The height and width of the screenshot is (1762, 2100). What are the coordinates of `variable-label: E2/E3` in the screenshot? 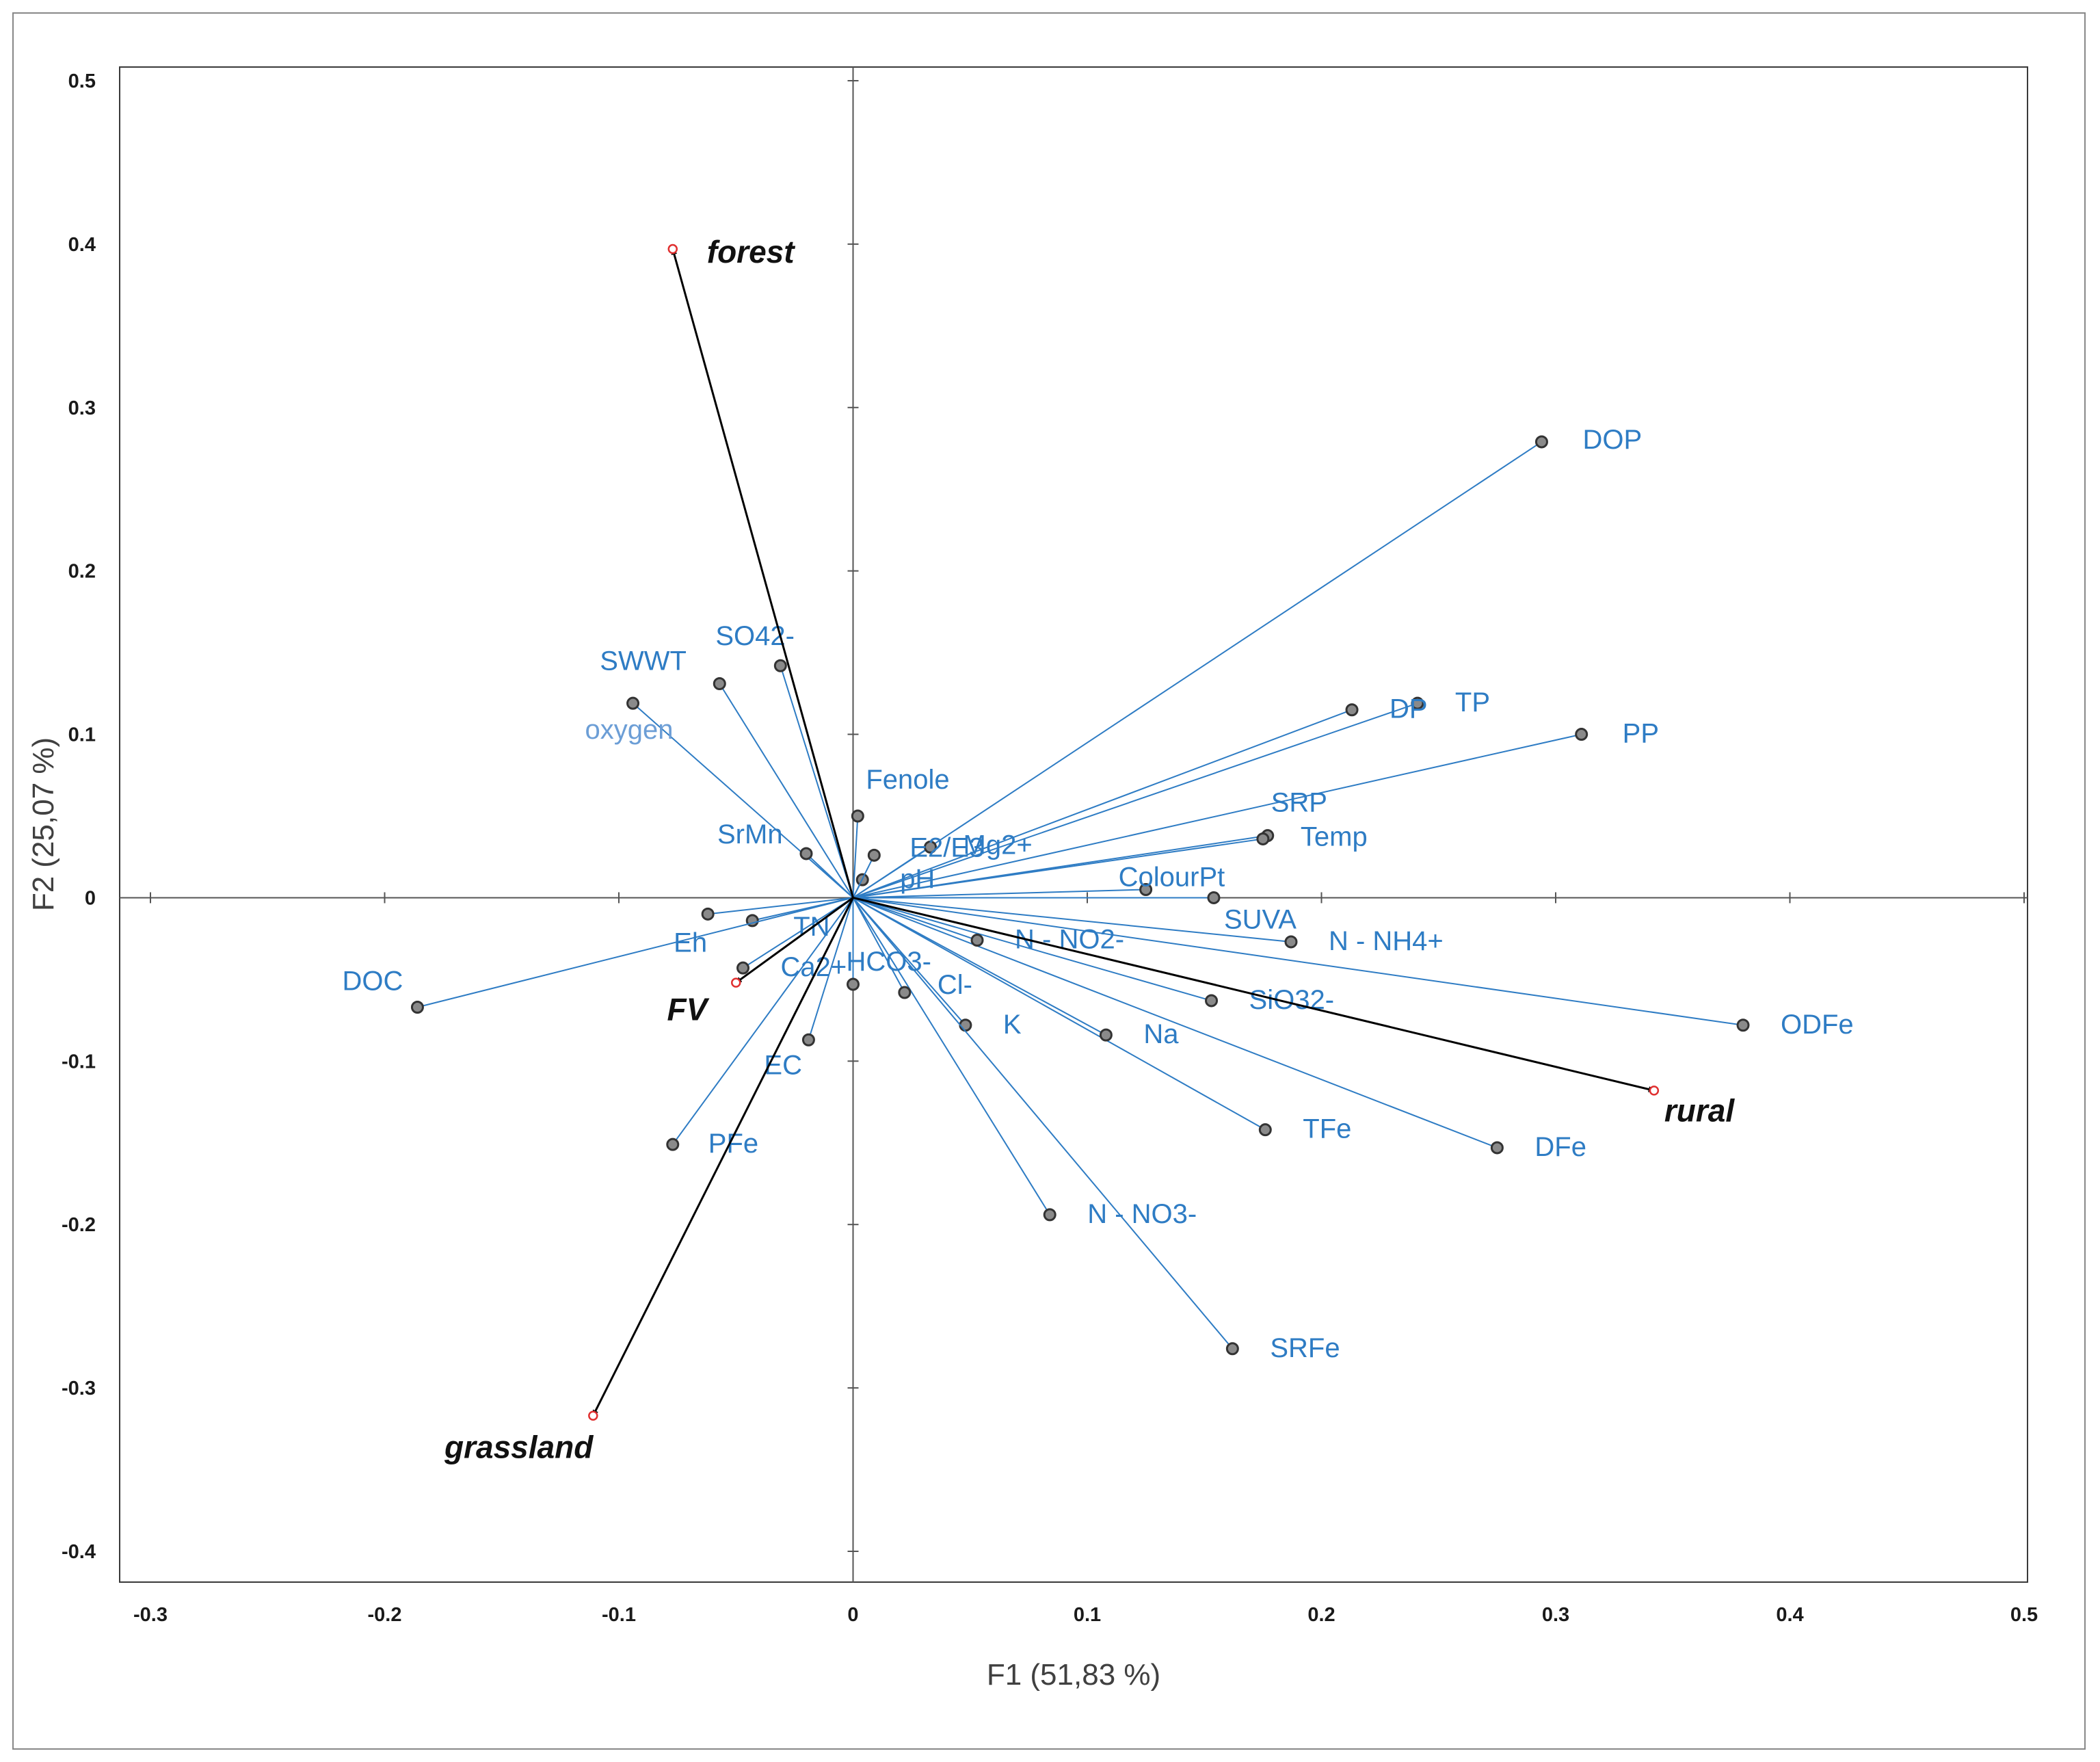 It's located at (946, 847).